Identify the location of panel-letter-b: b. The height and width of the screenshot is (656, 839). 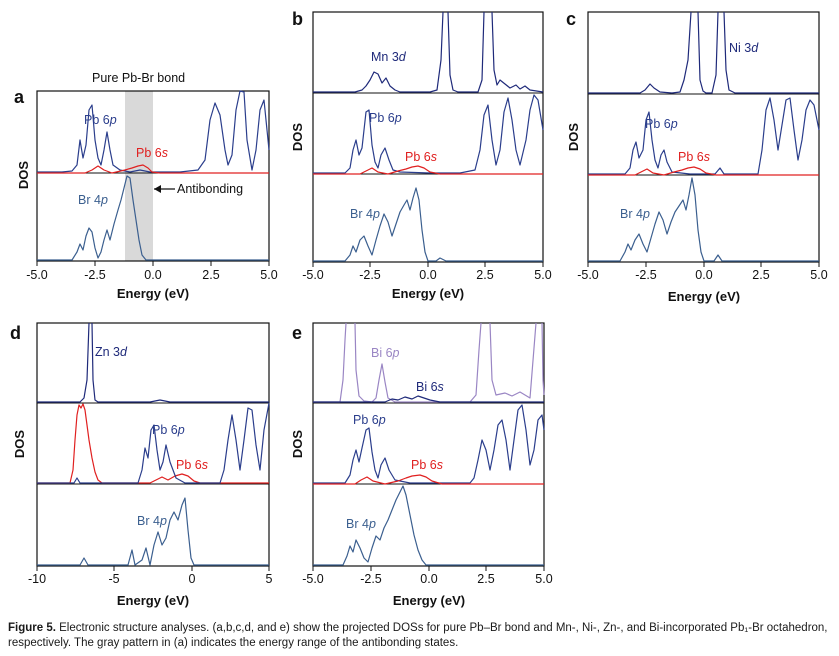
(297, 19).